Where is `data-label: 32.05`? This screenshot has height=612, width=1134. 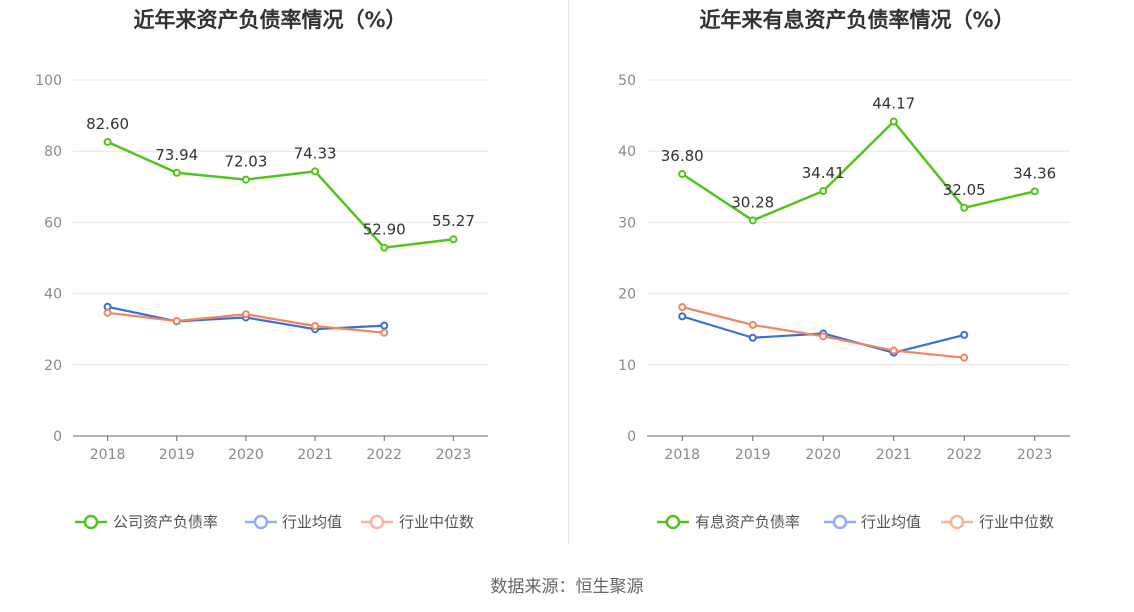 data-label: 32.05 is located at coordinates (964, 190).